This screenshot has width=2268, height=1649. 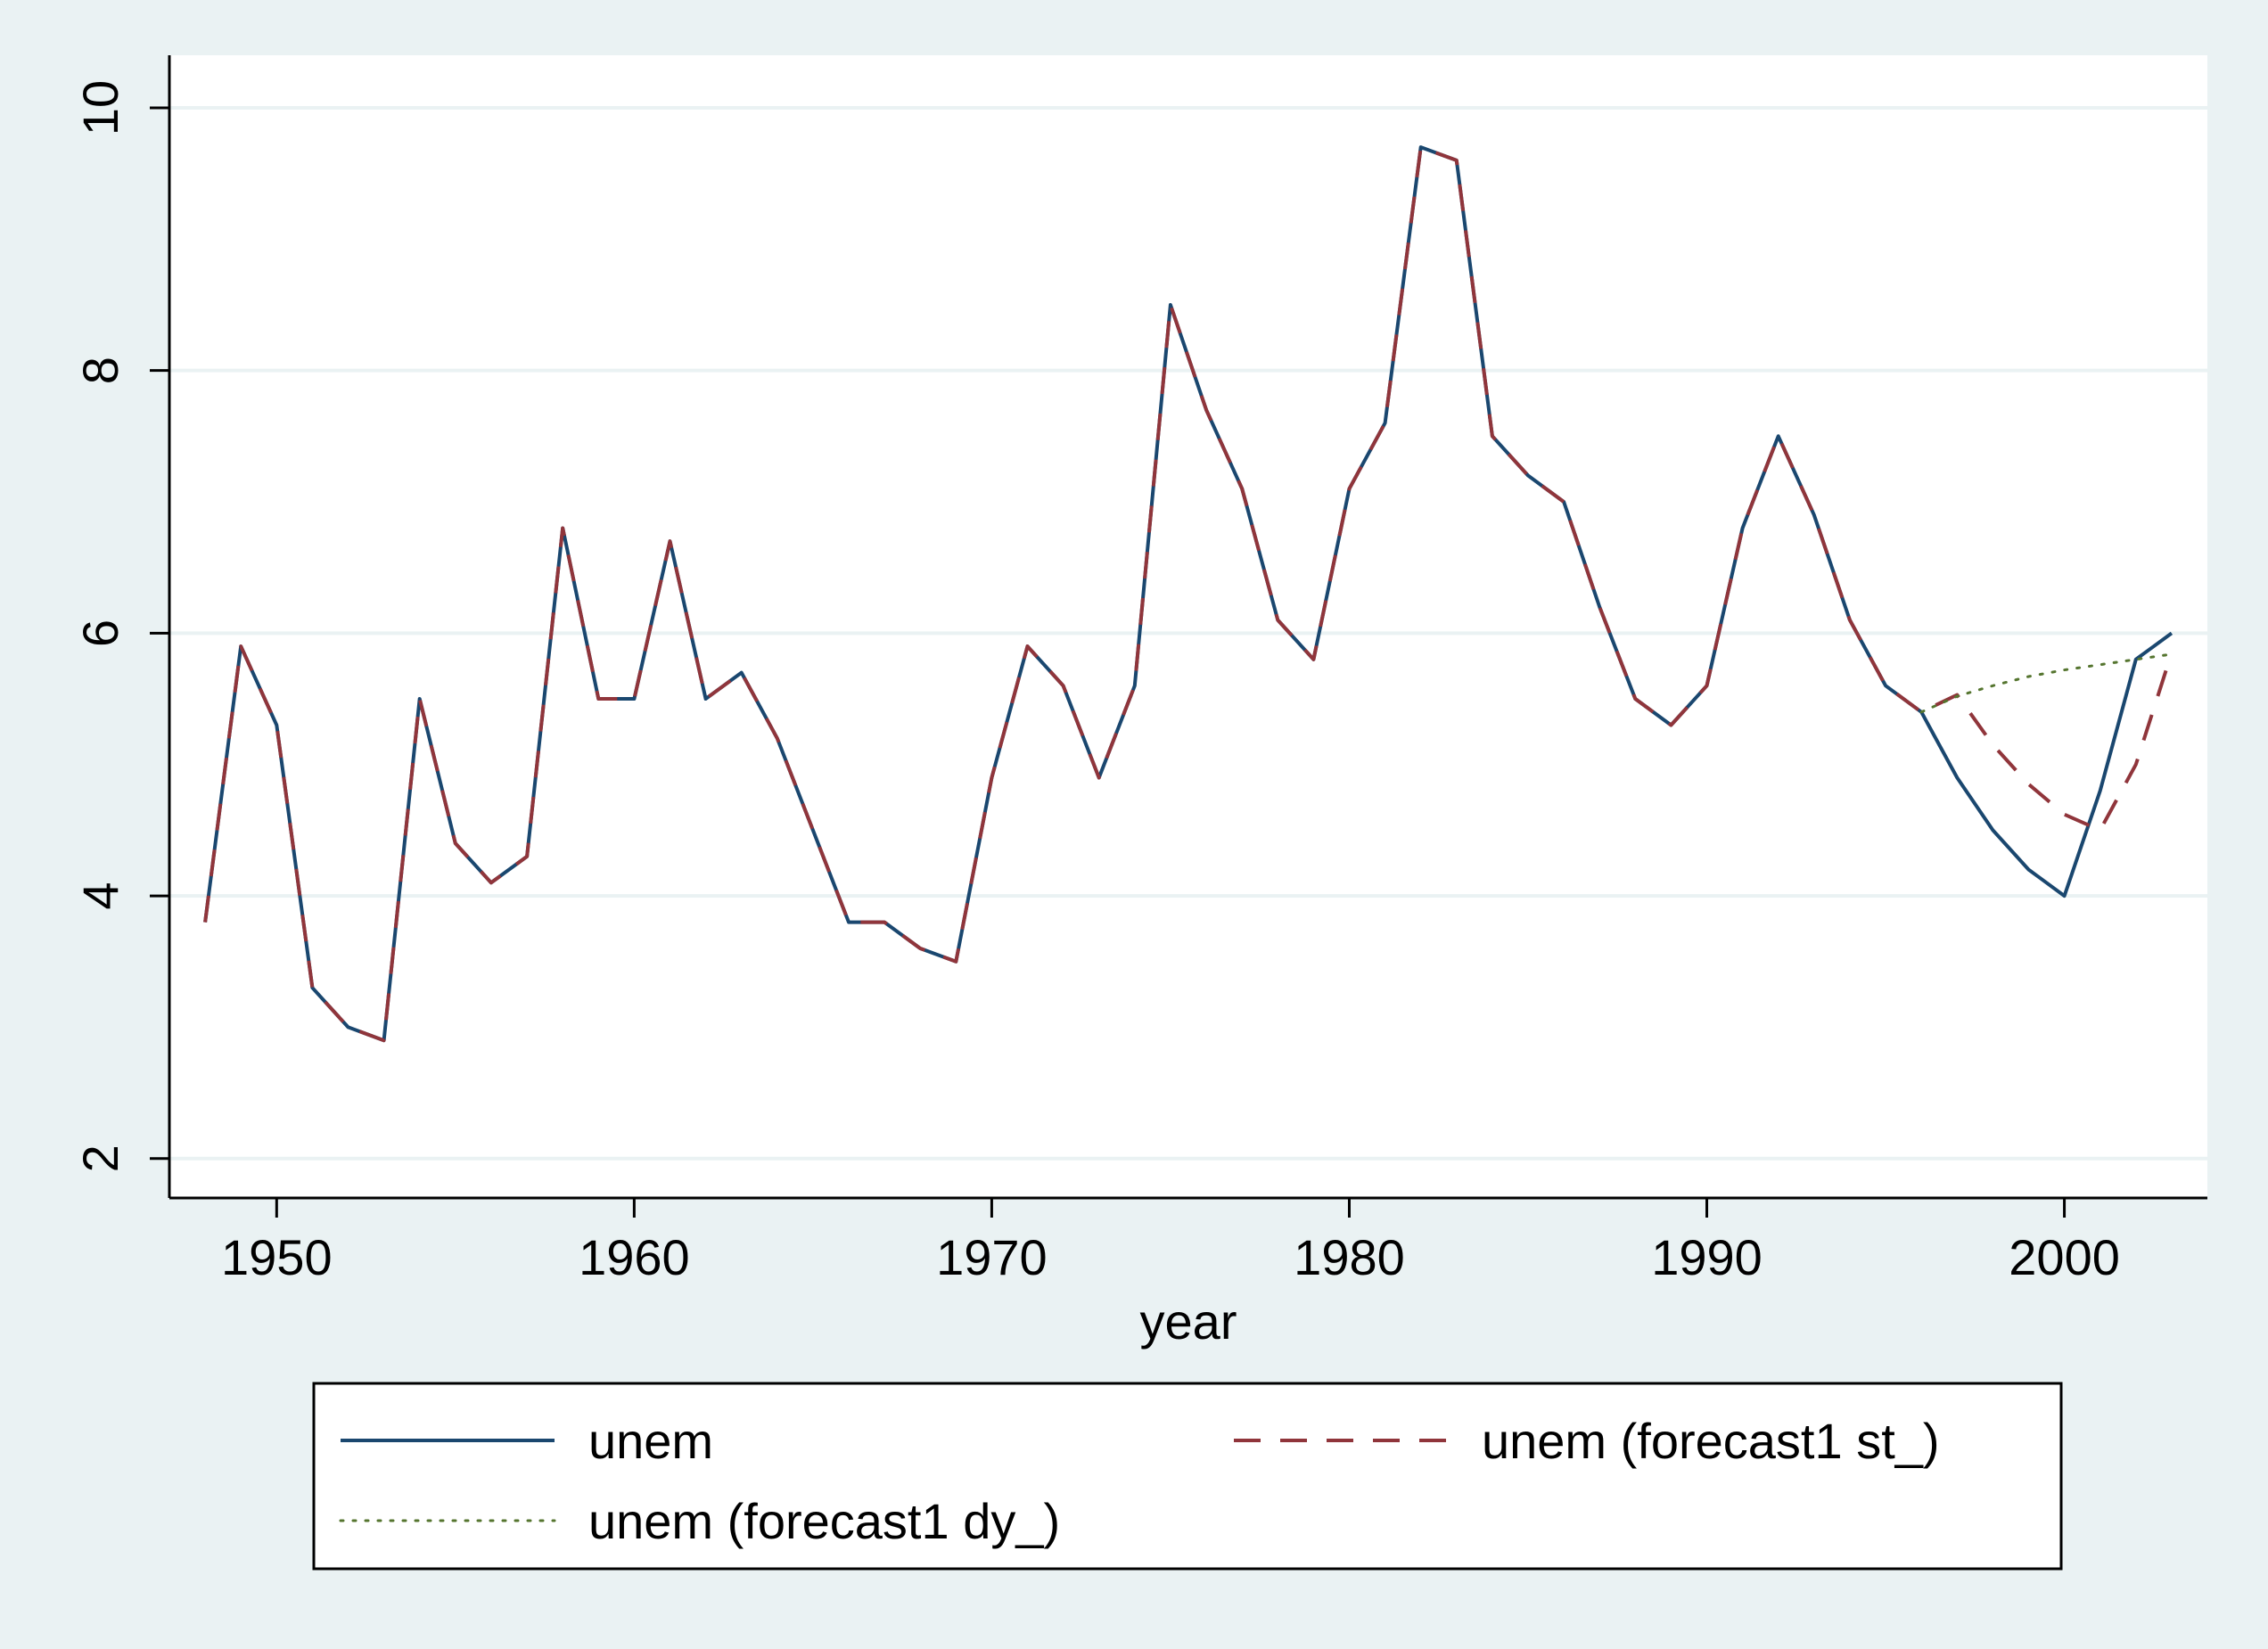 I want to click on y-tick-label: 6, so click(x=100, y=633).